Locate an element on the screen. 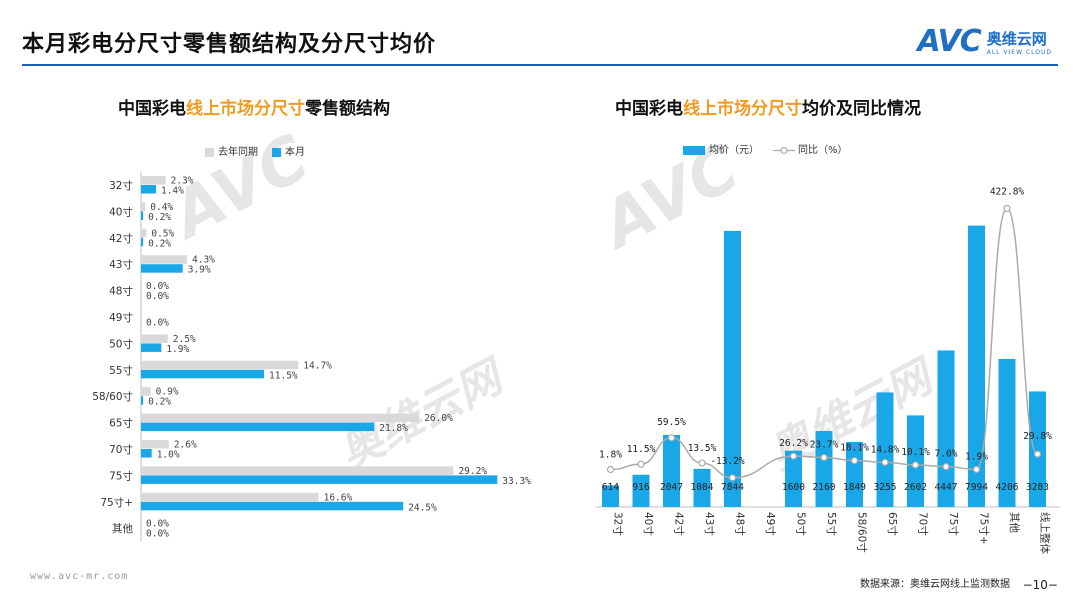 The image size is (1080, 608). data-label-yoy: 59.5% is located at coordinates (671, 422).